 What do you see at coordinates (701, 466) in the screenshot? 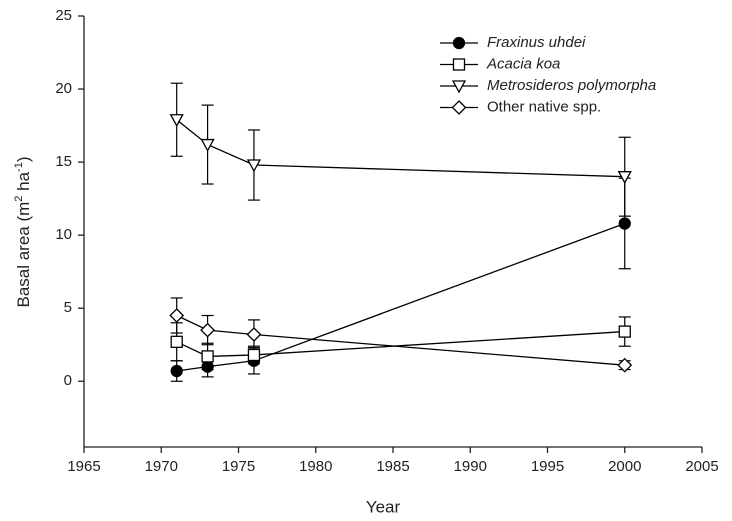
I see `x-tick-label: 2005` at bounding box center [701, 466].